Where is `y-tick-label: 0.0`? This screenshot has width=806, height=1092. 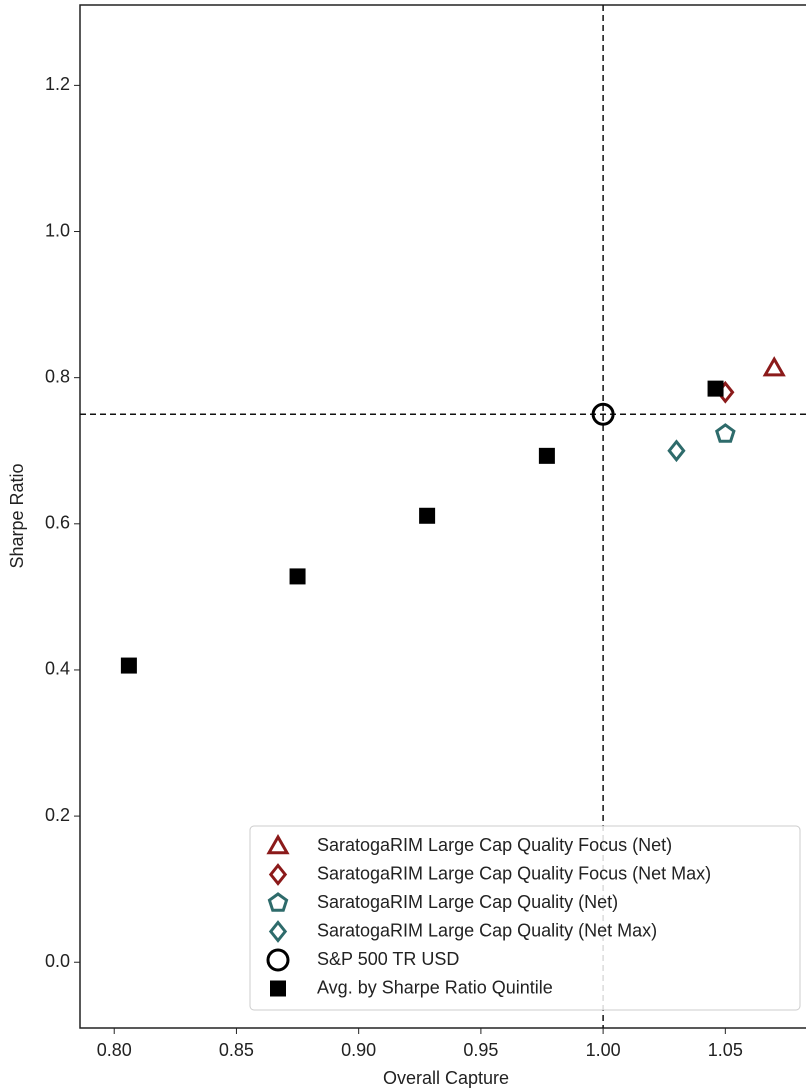 y-tick-label: 0.0 is located at coordinates (57, 961).